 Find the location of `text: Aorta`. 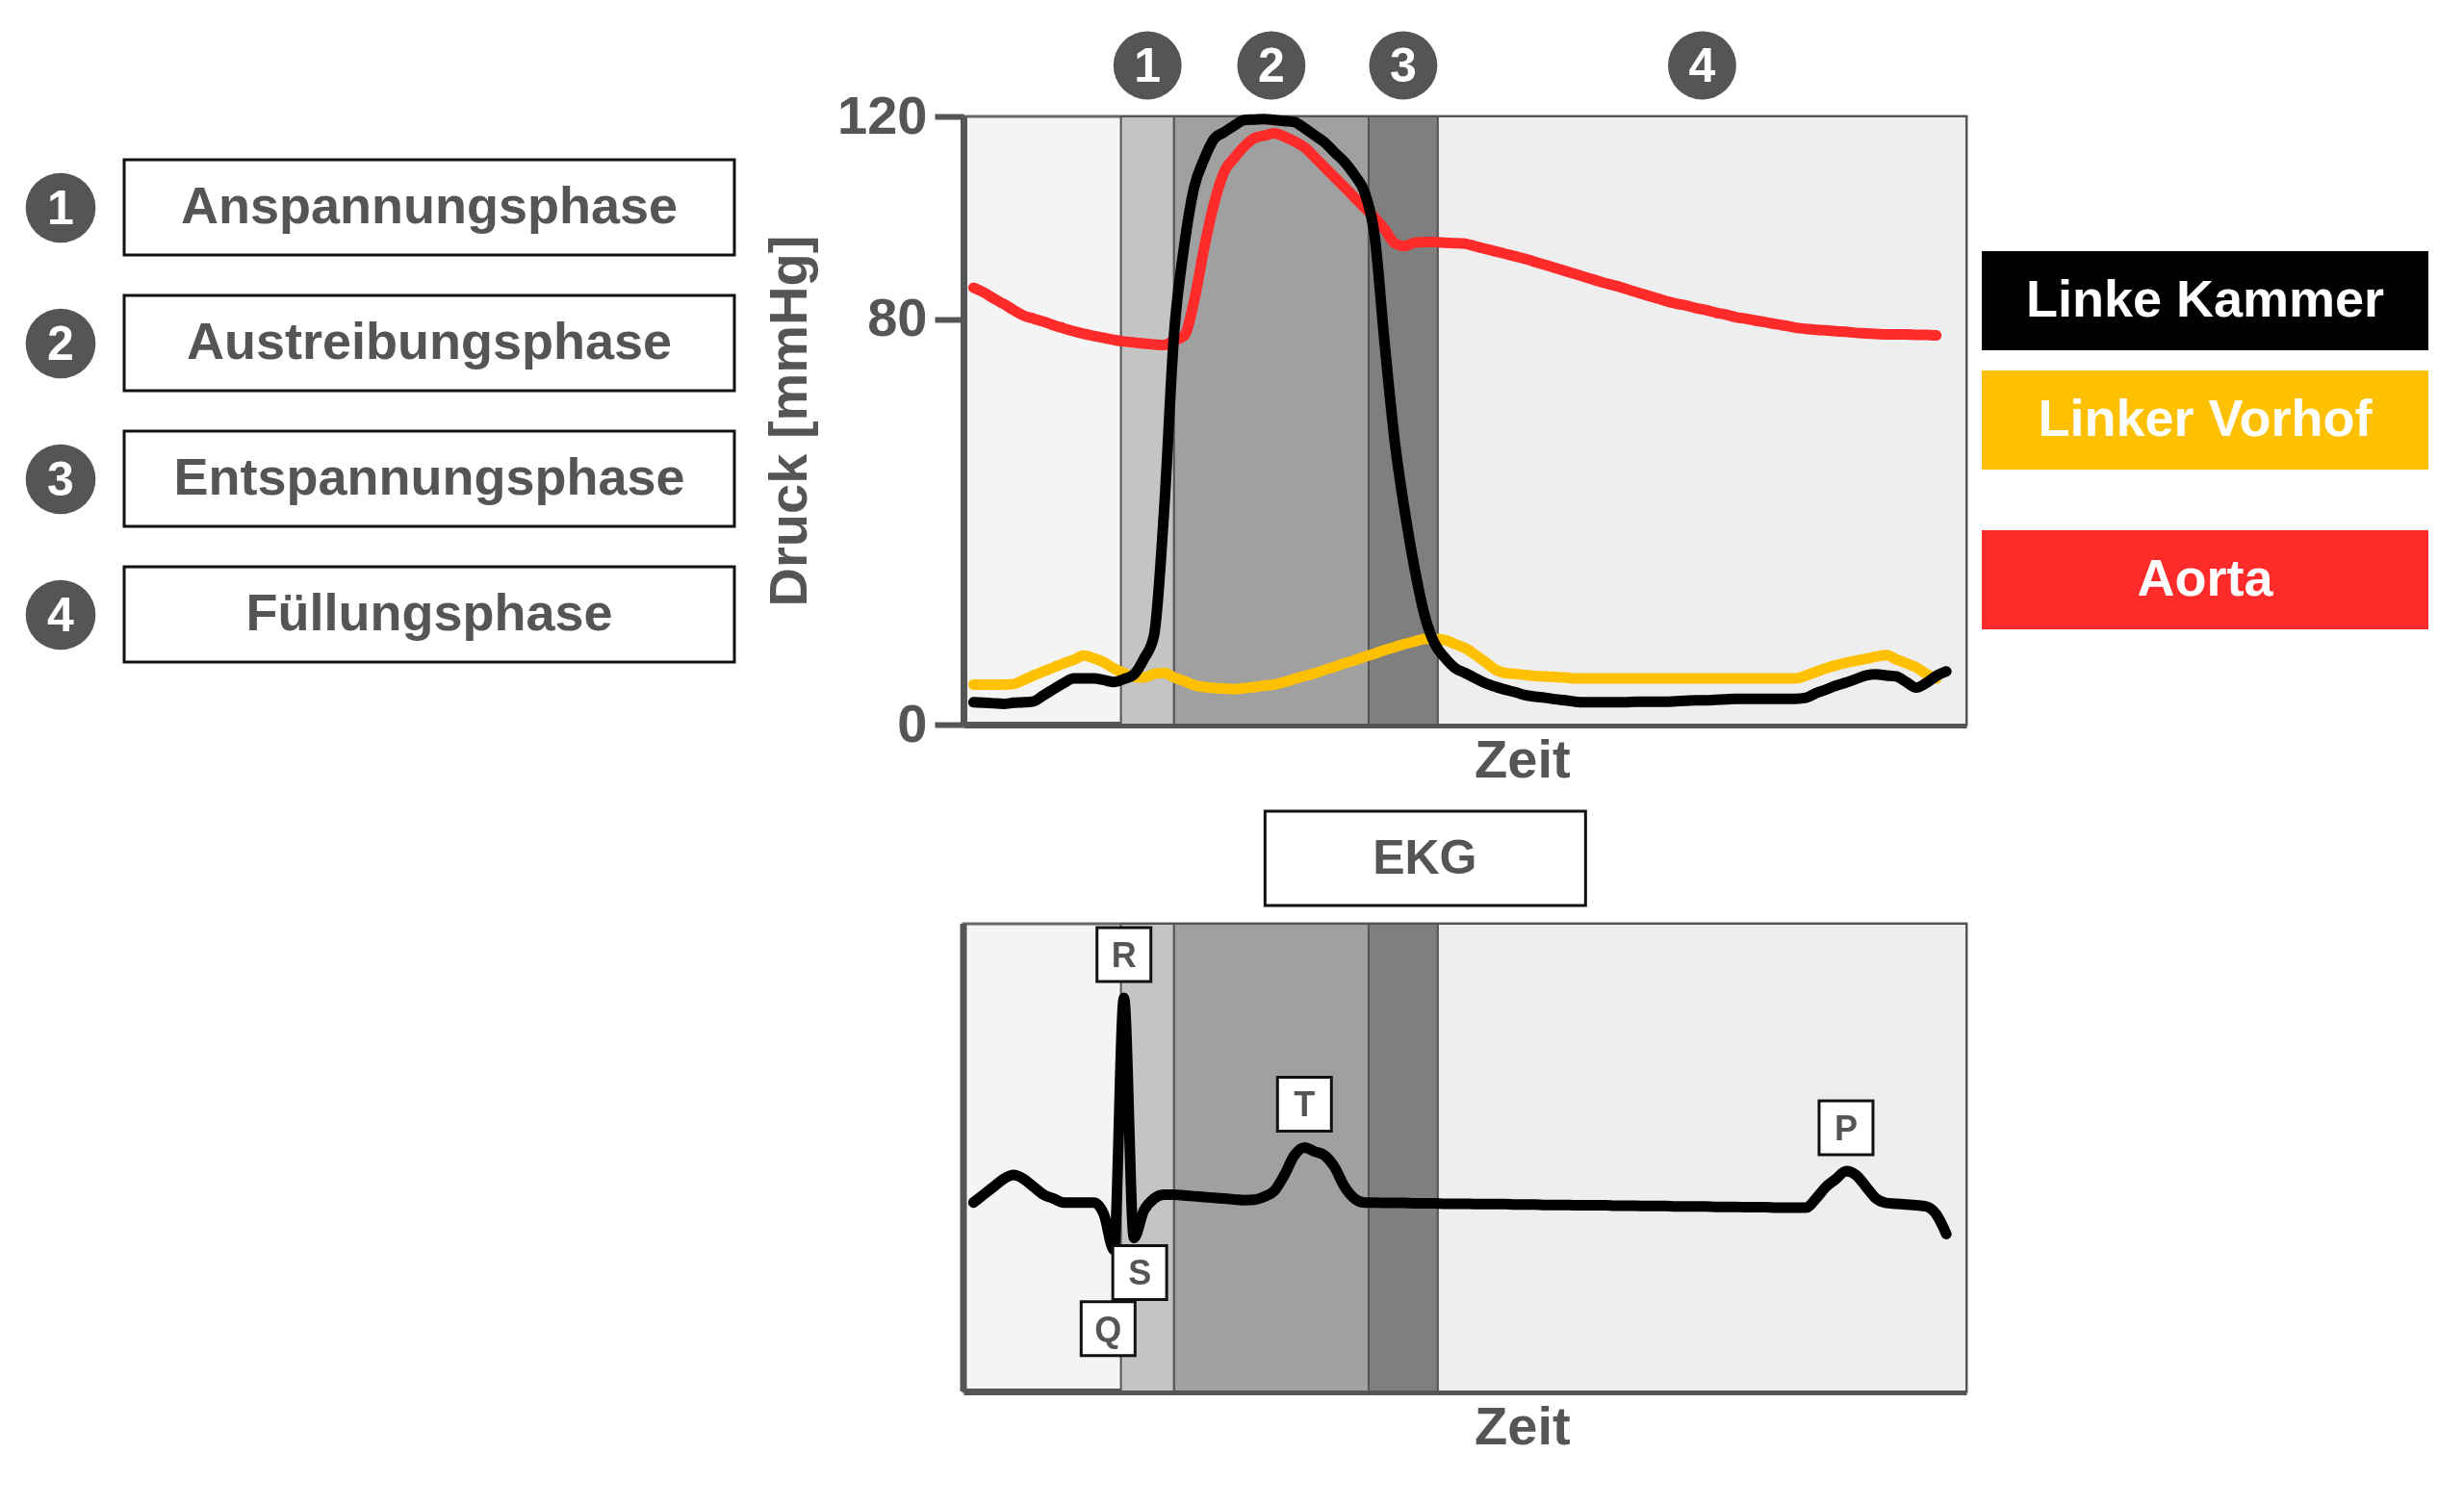

text: Aorta is located at coordinates (2205, 577).